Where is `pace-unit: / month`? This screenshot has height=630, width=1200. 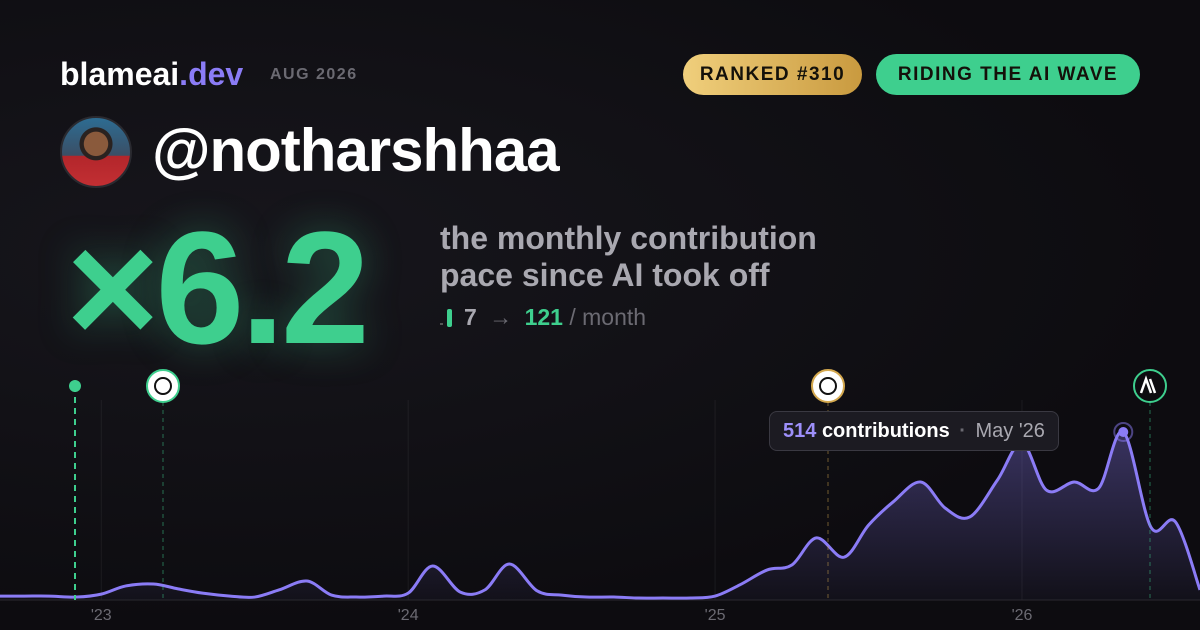
pace-unit: / month is located at coordinates (608, 317).